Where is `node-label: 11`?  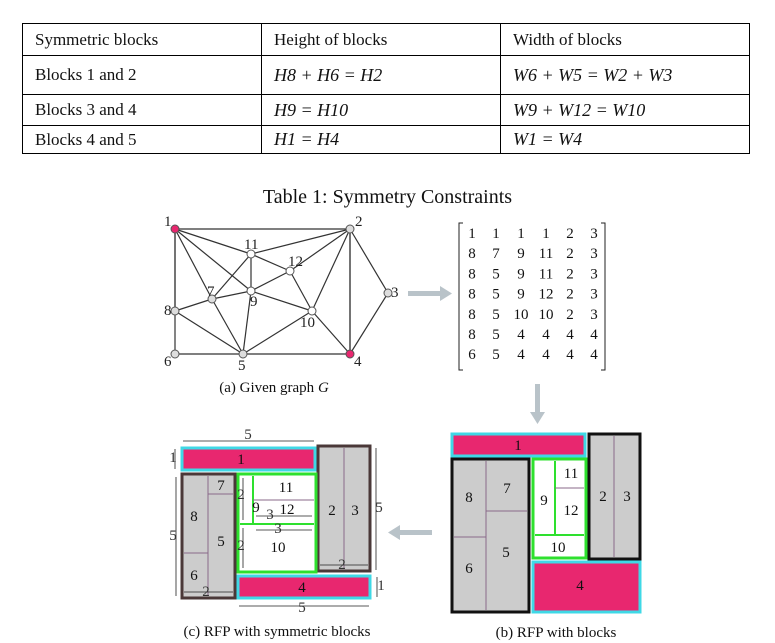 node-label: 11 is located at coordinates (251, 245).